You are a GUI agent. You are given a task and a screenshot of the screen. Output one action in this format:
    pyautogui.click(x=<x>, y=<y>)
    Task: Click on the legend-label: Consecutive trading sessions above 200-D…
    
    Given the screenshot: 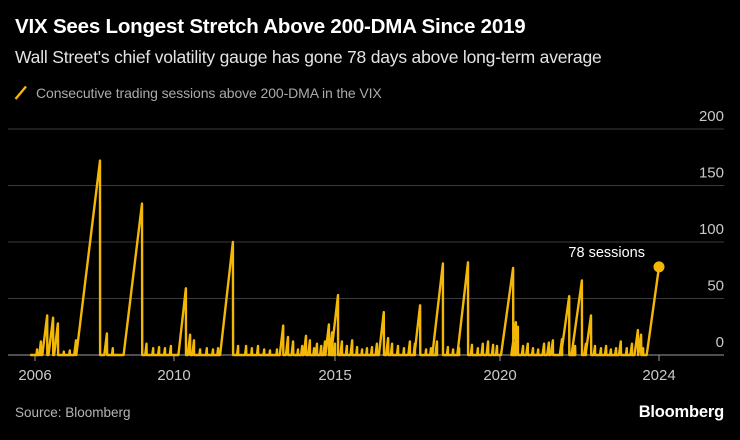 What is the action you would take?
    pyautogui.click(x=209, y=93)
    